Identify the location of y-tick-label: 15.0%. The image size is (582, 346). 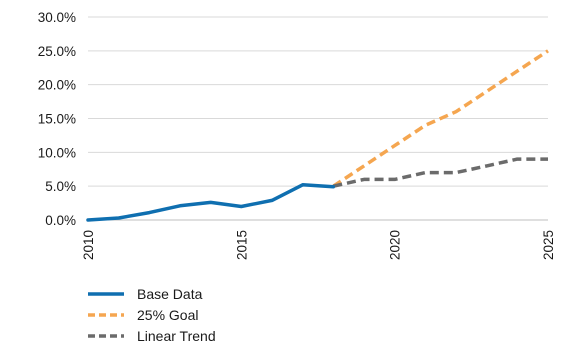
(57, 119).